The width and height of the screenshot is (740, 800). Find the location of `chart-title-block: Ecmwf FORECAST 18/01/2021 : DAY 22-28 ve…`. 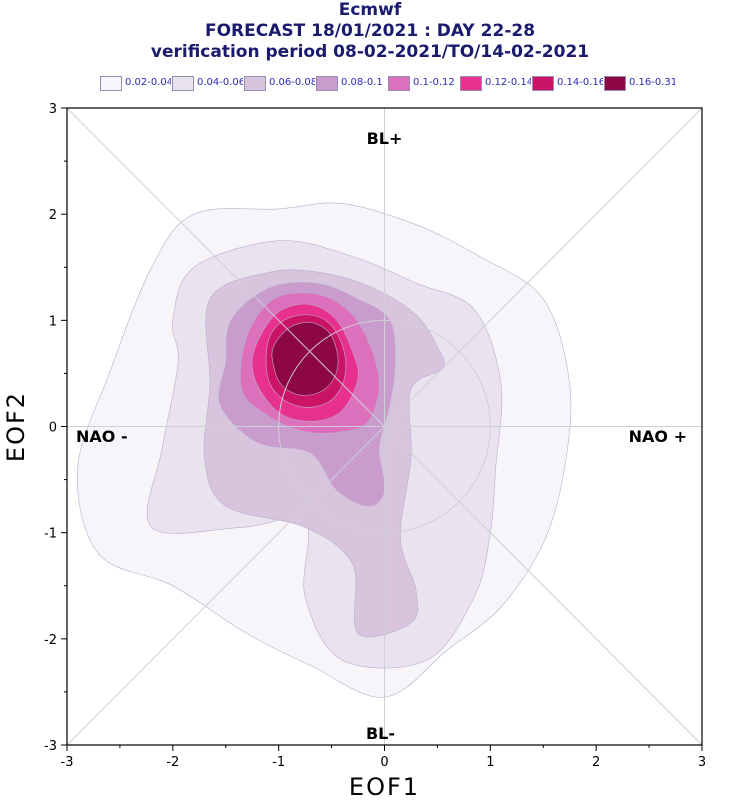

chart-title-block: Ecmwf FORECAST 18/01/2021 : DAY 22-28 ve… is located at coordinates (370, 31).